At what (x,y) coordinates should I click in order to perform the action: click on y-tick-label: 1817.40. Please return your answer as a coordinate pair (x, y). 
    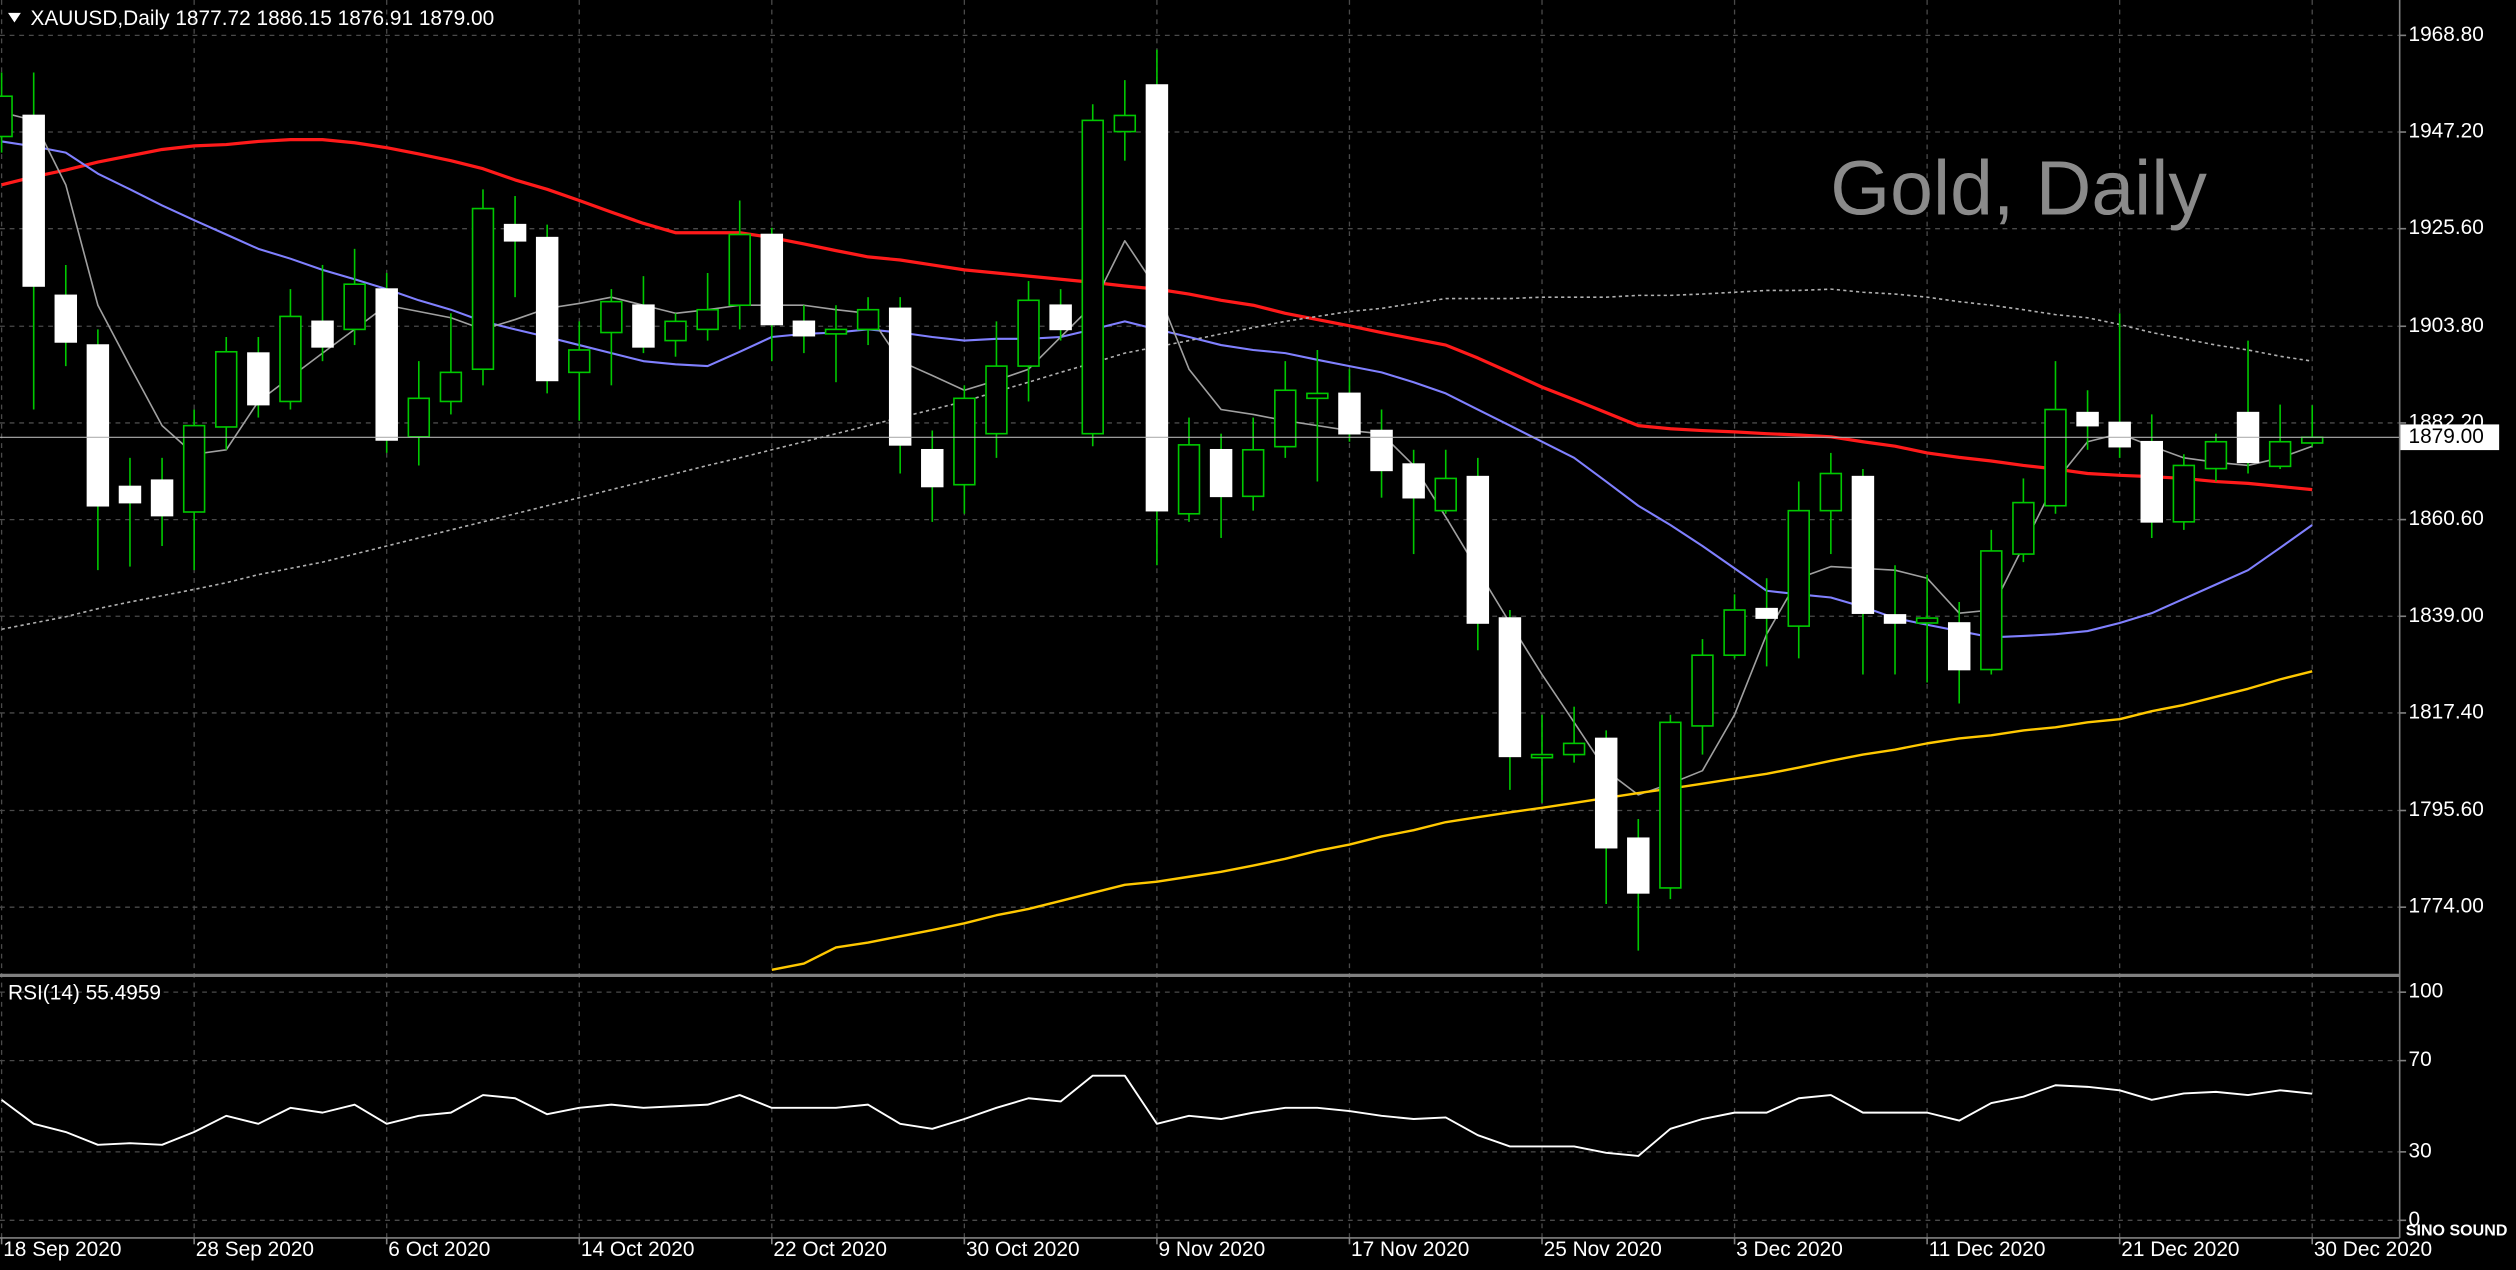
    Looking at the image, I should click on (2445, 711).